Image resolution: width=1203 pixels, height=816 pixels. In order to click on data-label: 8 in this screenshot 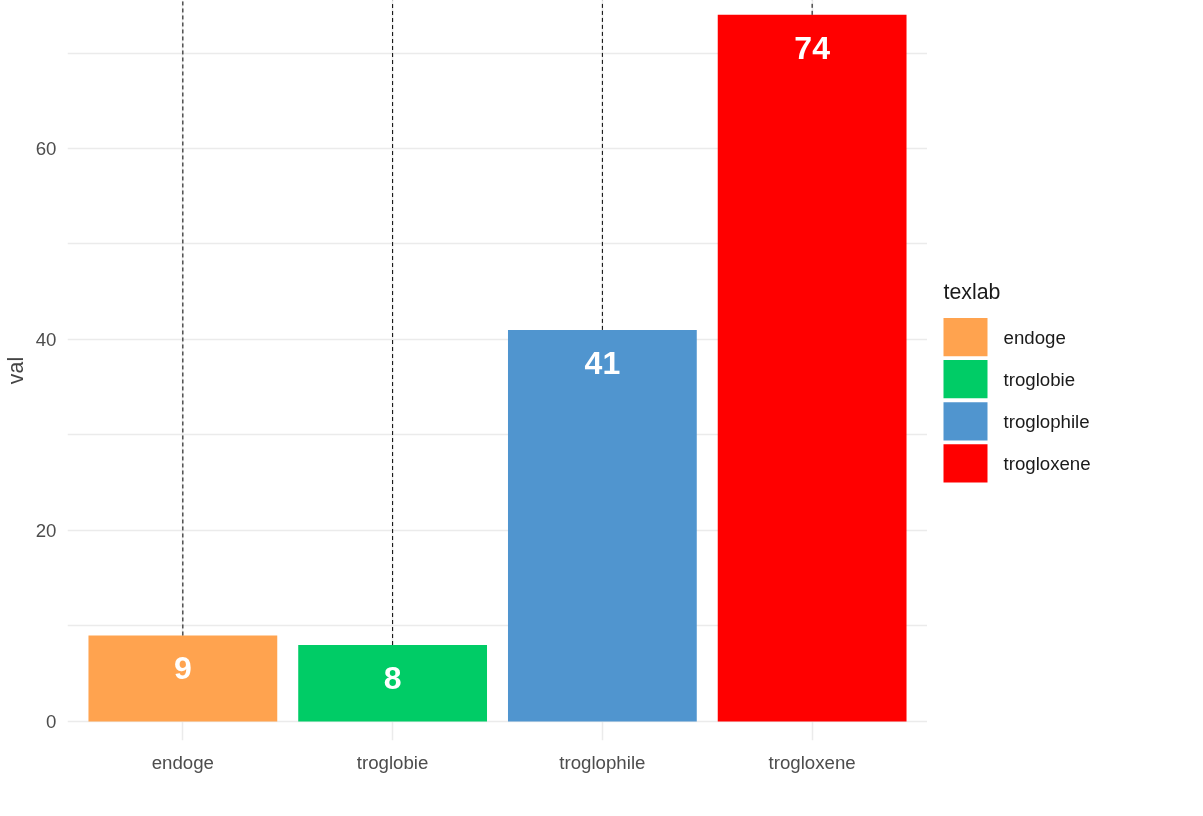, I will do `click(392, 678)`.